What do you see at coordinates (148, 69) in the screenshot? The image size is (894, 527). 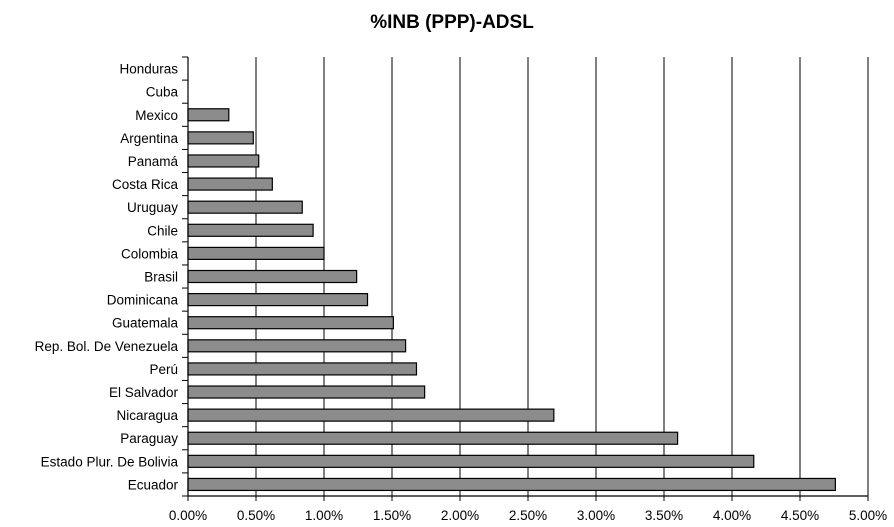 I see `y-category-label: Honduras` at bounding box center [148, 69].